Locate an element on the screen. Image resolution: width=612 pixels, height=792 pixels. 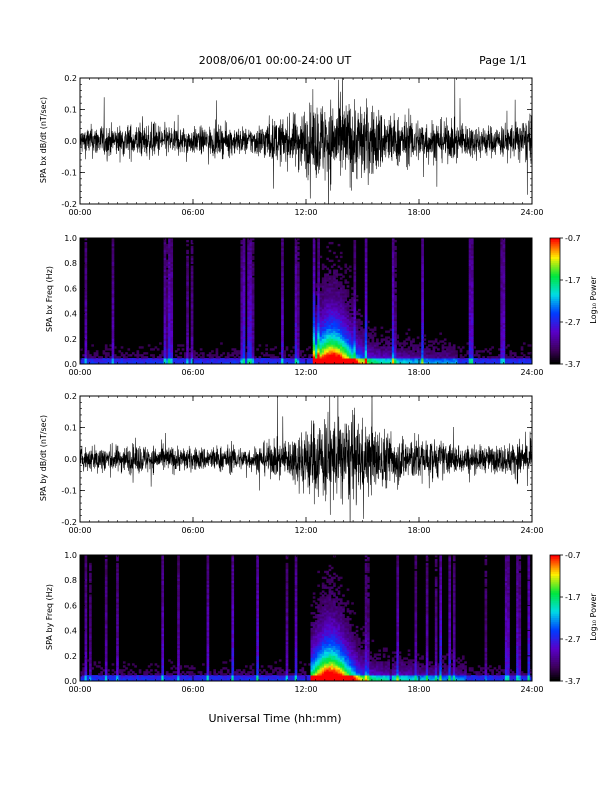
bx-freq-colorbar-swatch is located at coordinates (555, 268).